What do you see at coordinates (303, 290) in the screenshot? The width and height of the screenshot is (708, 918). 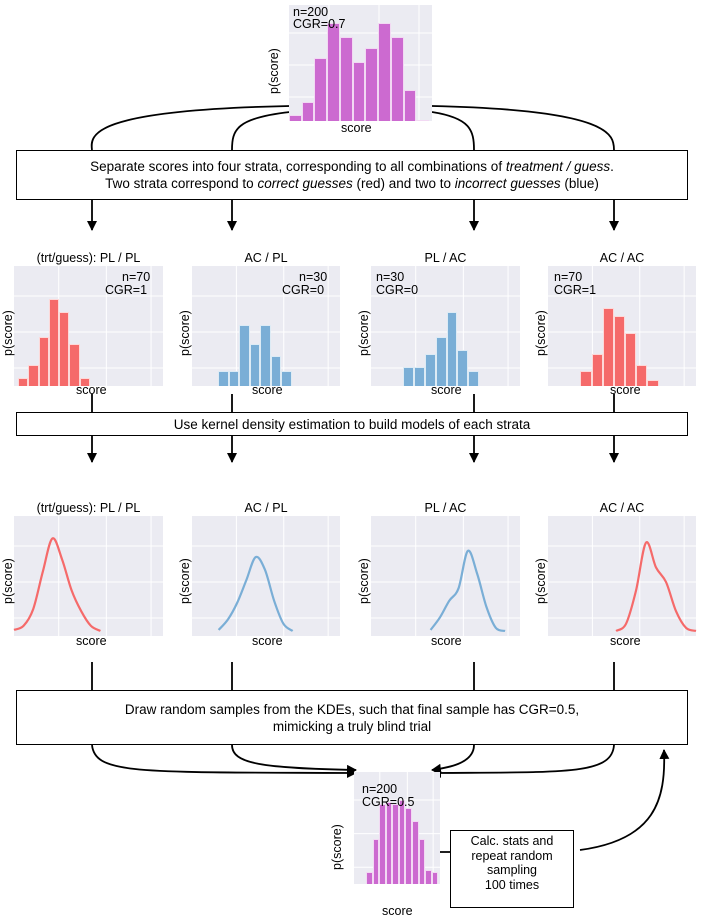 I see `strata-cgr-2: CGR=0` at bounding box center [303, 290].